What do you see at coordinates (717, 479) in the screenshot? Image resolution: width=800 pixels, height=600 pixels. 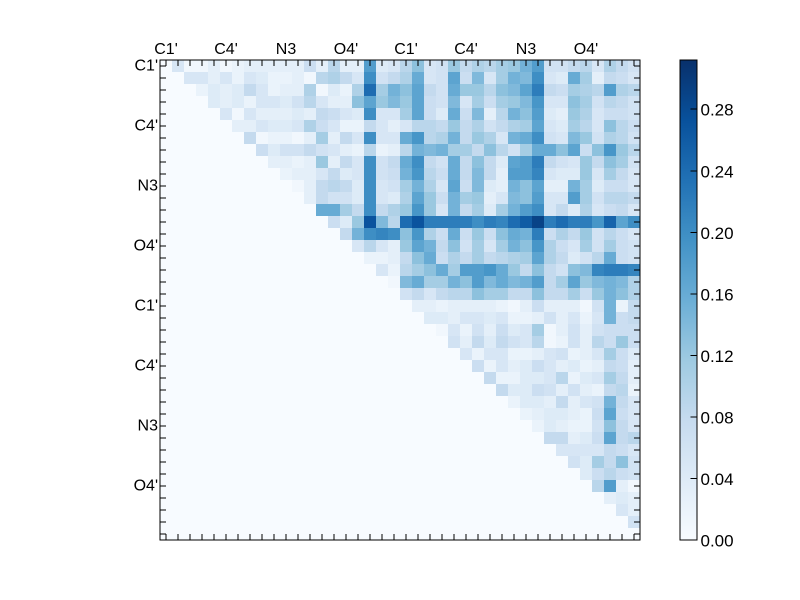 I see `svg-text: 0.04` at bounding box center [717, 479].